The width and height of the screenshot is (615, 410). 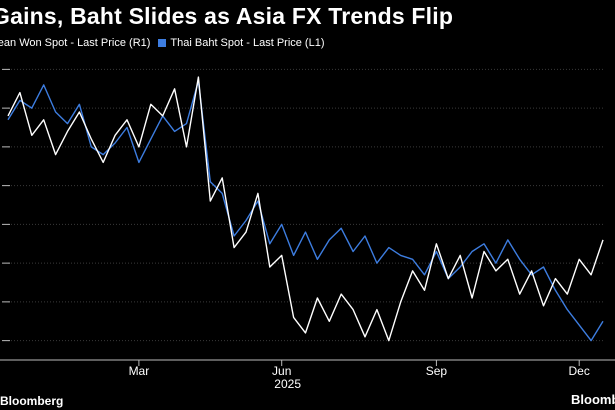 What do you see at coordinates (75, 43) in the screenshot?
I see `legend-label-won: orean Won Spot - Last Price (R1)` at bounding box center [75, 43].